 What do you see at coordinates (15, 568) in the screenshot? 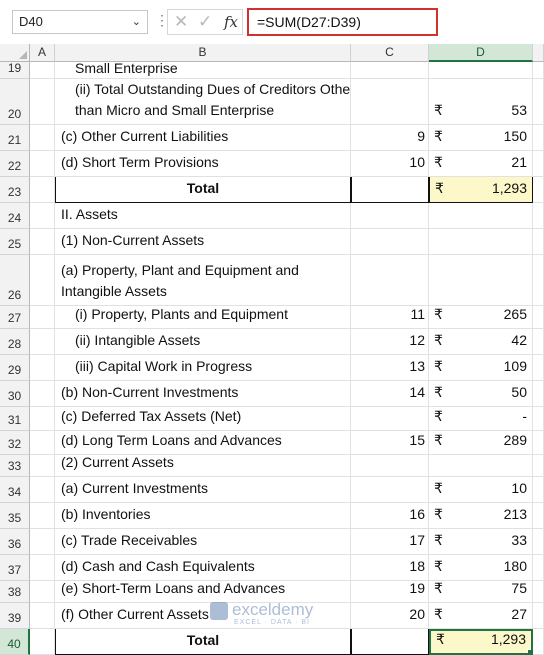
I see `row-header: 37` at bounding box center [15, 568].